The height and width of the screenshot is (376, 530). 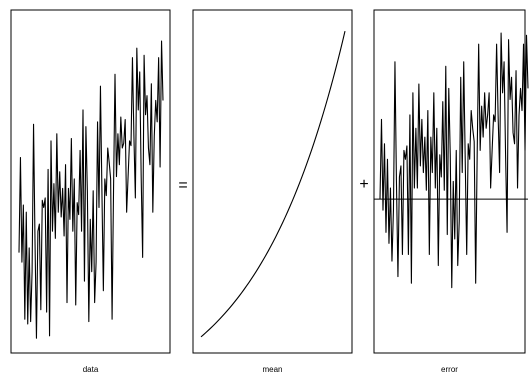 What do you see at coordinates (363, 184) in the screenshot?
I see `plus-sign: +` at bounding box center [363, 184].